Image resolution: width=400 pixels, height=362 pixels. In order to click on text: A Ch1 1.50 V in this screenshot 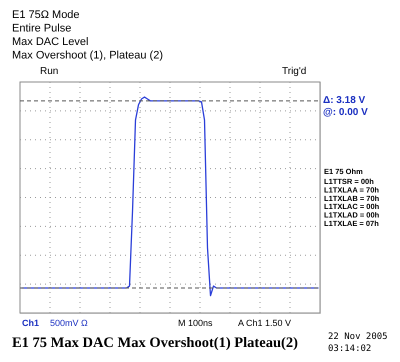, I will do `click(265, 323)`.